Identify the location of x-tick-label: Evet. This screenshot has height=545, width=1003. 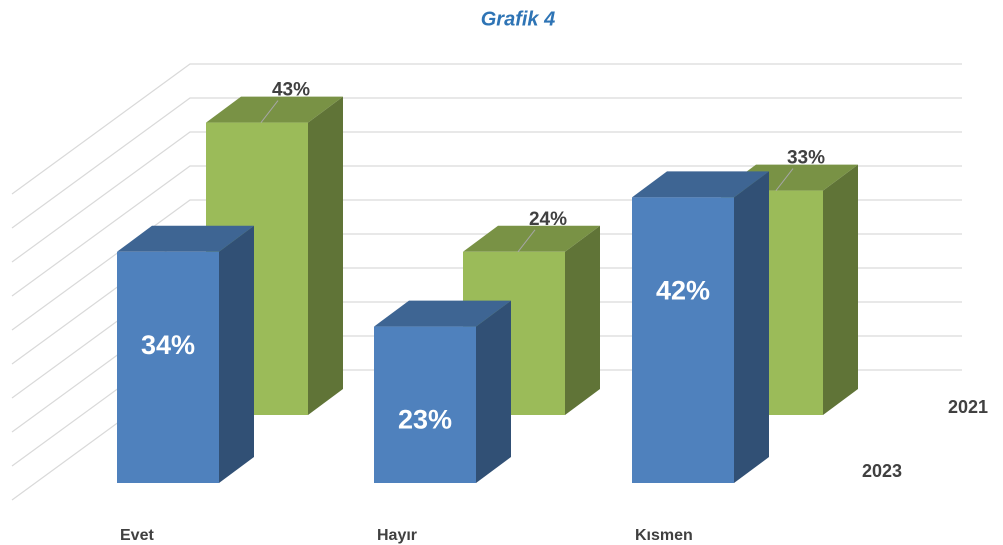
(137, 535).